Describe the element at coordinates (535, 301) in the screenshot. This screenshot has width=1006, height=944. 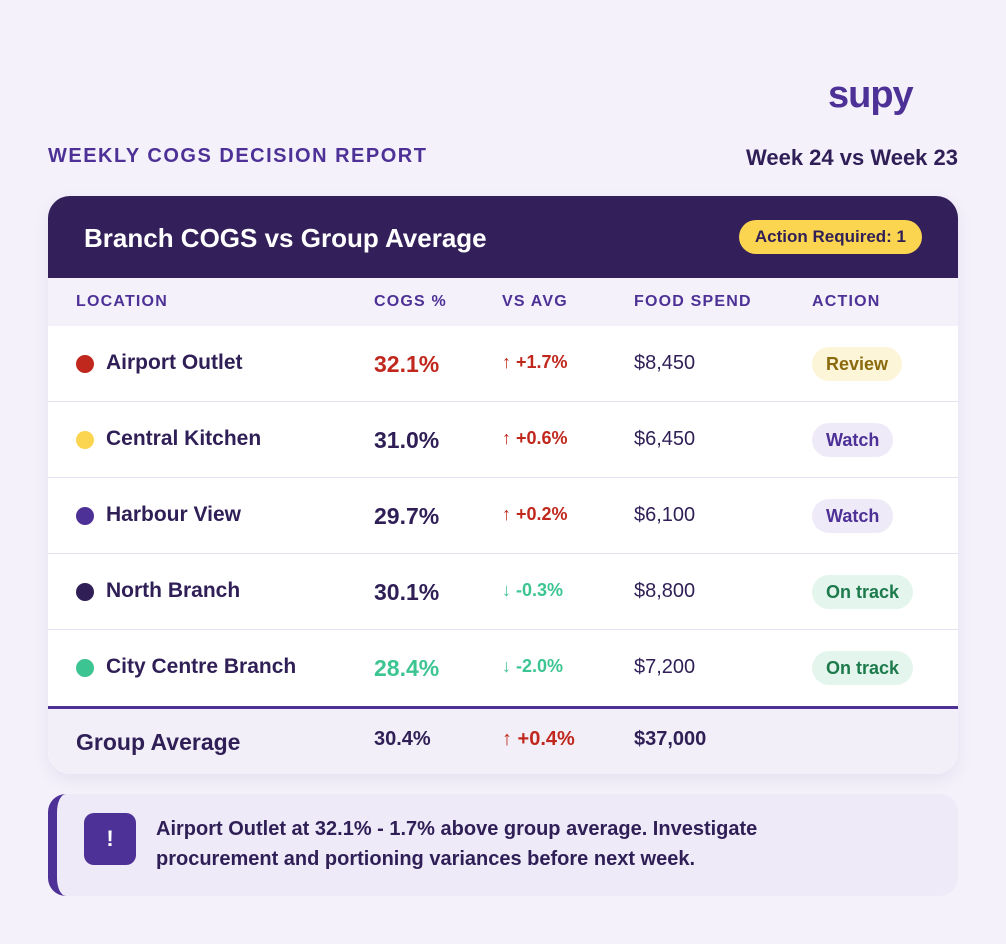
I see `column-header-vs-avg: VS AVG` at that location.